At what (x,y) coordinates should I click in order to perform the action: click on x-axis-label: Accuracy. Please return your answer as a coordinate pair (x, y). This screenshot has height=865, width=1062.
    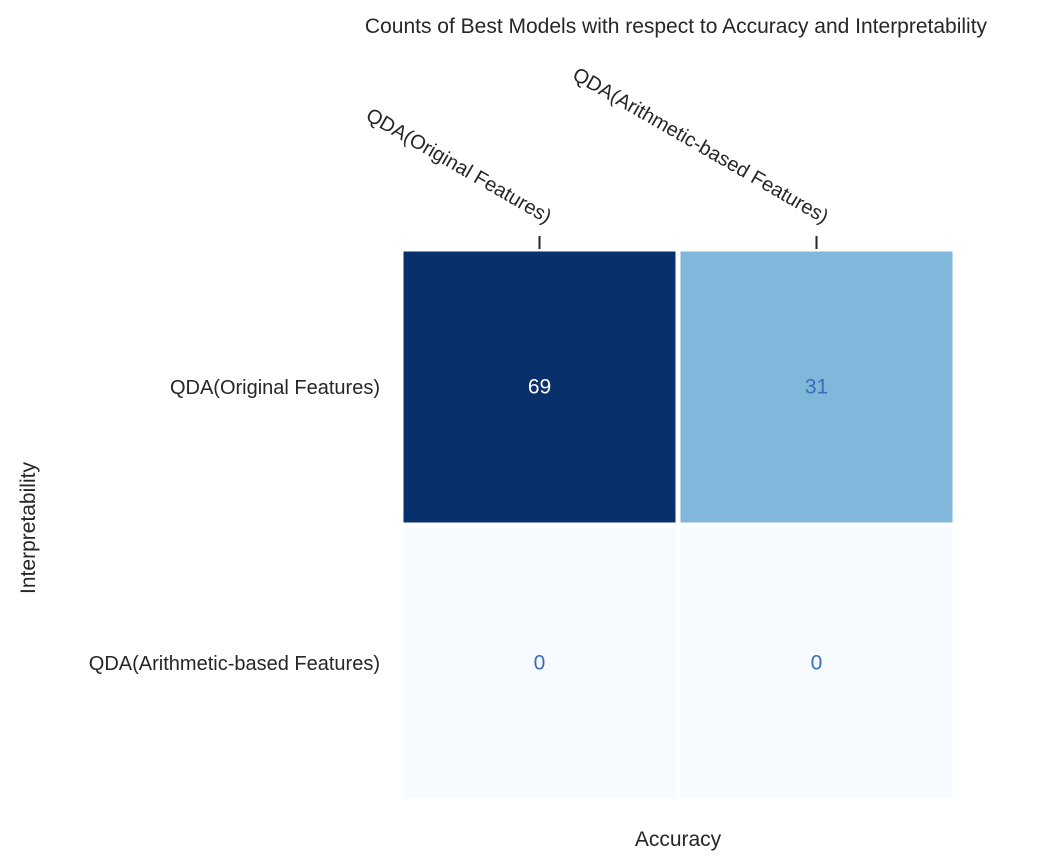
    Looking at the image, I should click on (678, 839).